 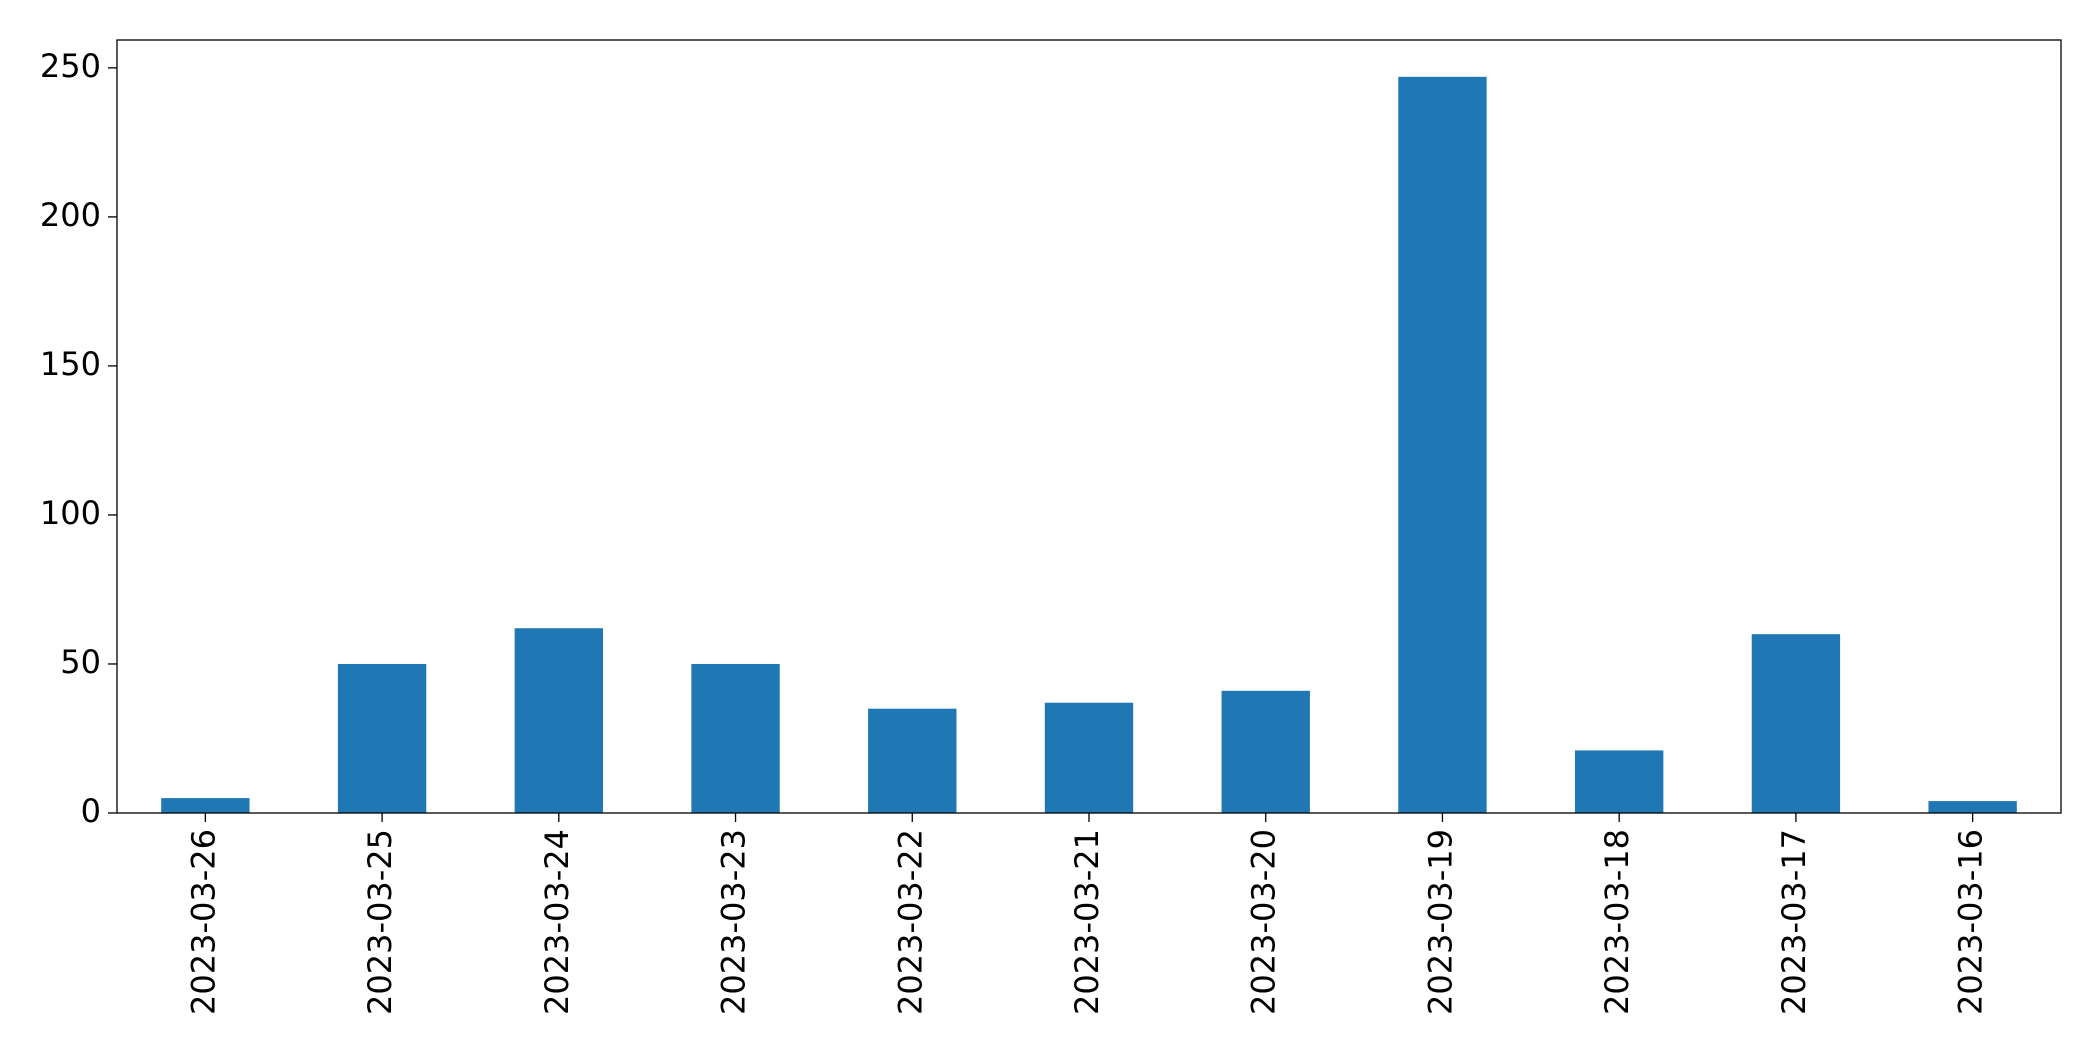 What do you see at coordinates (1794, 922) in the screenshot?
I see `x-tick-label: 2023-03-17` at bounding box center [1794, 922].